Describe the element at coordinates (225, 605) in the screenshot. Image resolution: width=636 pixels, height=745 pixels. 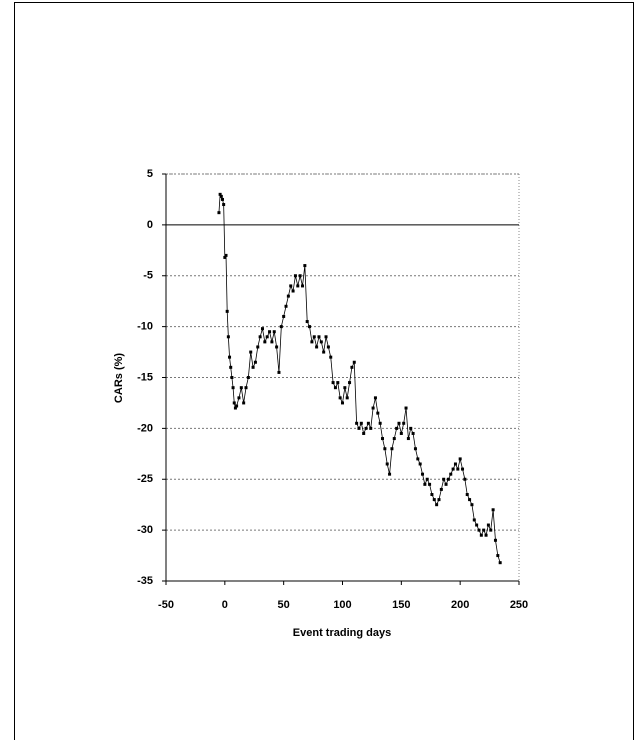
I see `x-tick-label: 0` at that location.